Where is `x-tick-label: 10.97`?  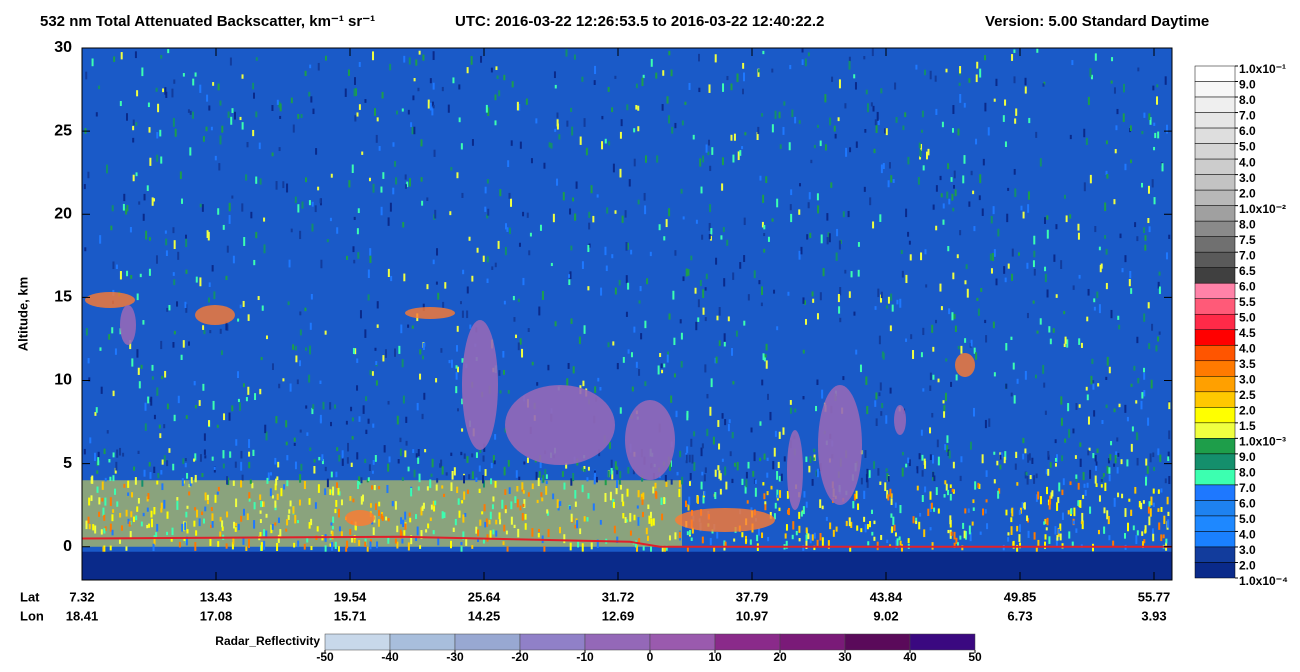 x-tick-label: 10.97 is located at coordinates (752, 615).